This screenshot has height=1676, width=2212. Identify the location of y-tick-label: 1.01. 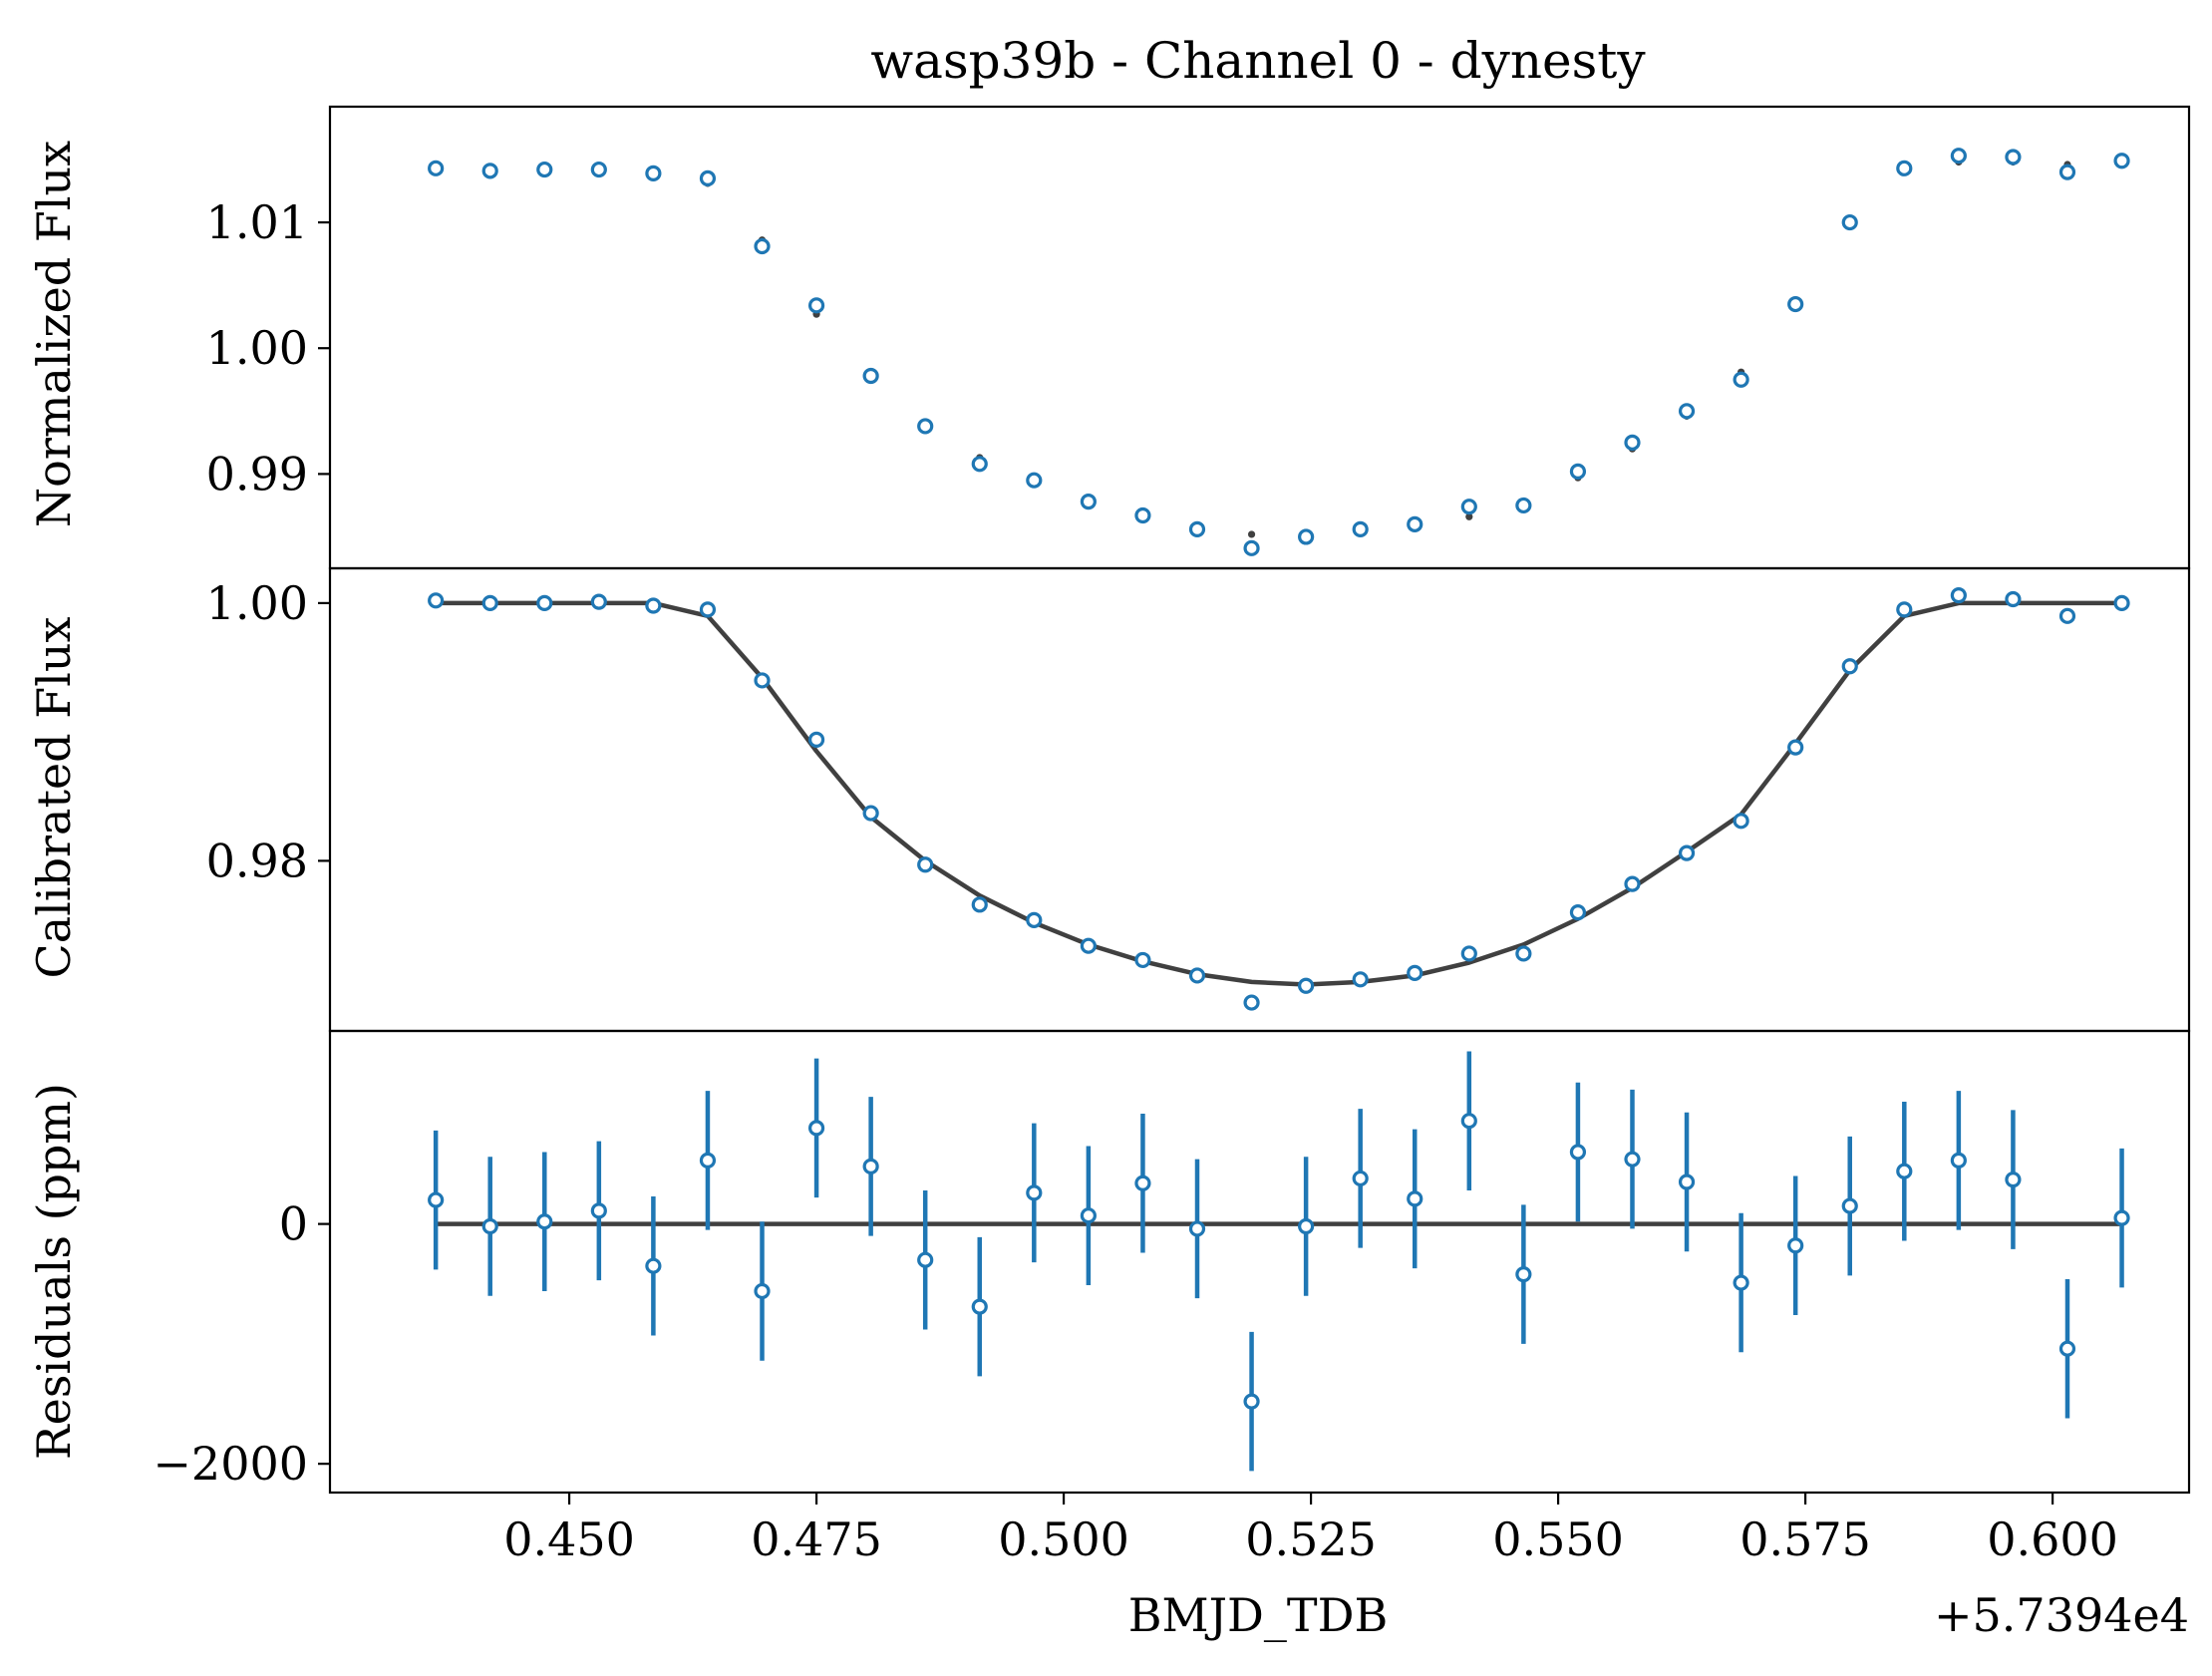
(257, 222).